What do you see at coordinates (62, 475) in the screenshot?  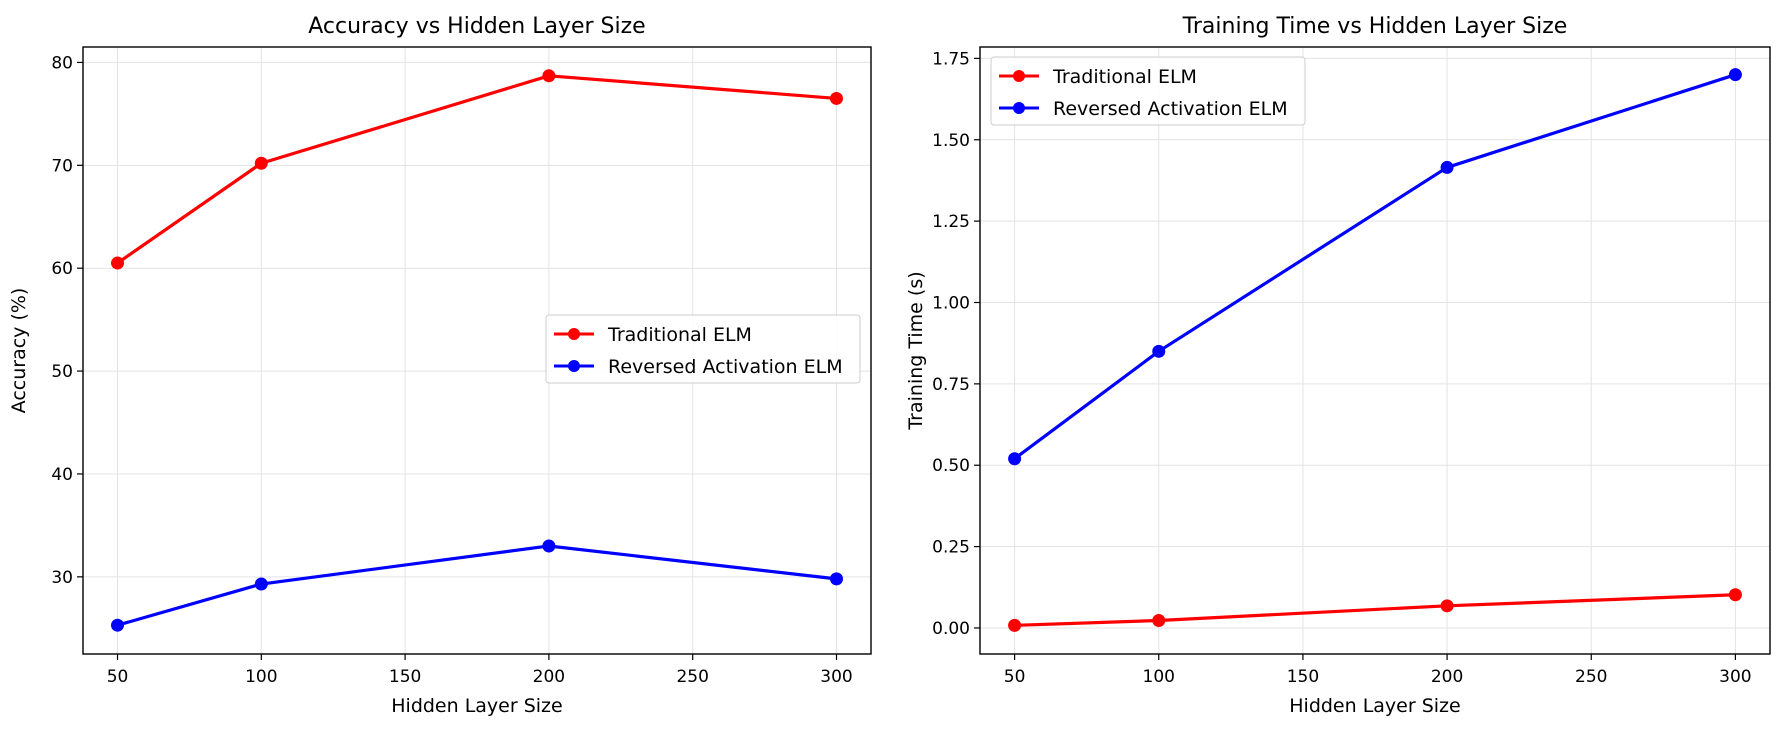 I see `y-tick-label: 40` at bounding box center [62, 475].